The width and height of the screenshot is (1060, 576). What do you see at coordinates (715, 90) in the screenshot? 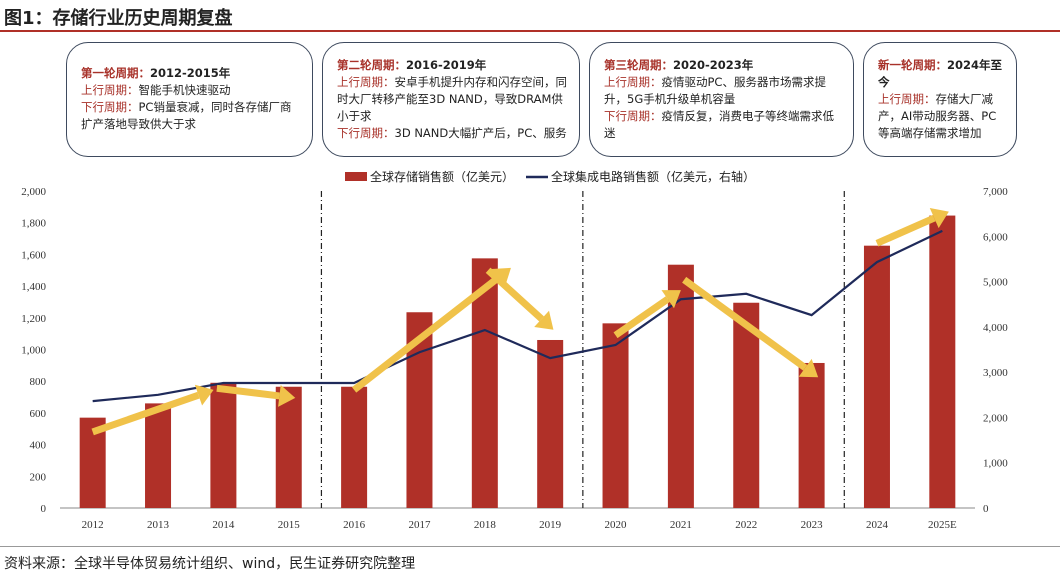
I see `up-text: 疫情驱动PC、服务器市场需求提升，5G手机升级单机容量` at bounding box center [715, 90].